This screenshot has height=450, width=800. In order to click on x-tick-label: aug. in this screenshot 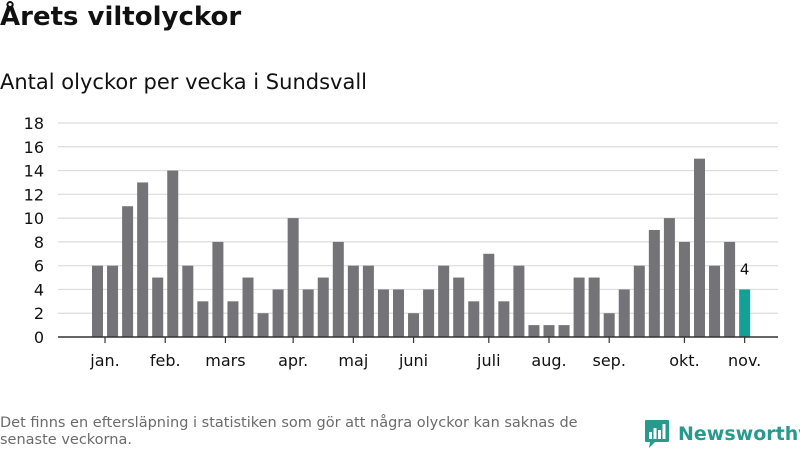, I will do `click(548, 360)`.